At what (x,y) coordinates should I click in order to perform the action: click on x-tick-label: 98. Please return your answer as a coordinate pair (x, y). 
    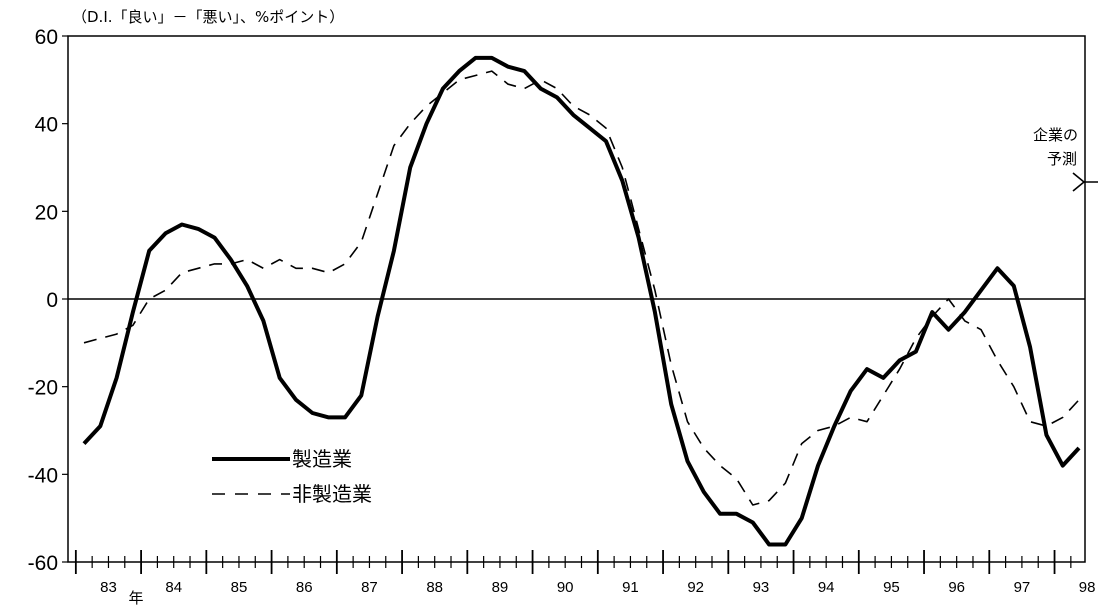
    Looking at the image, I should click on (1087, 587).